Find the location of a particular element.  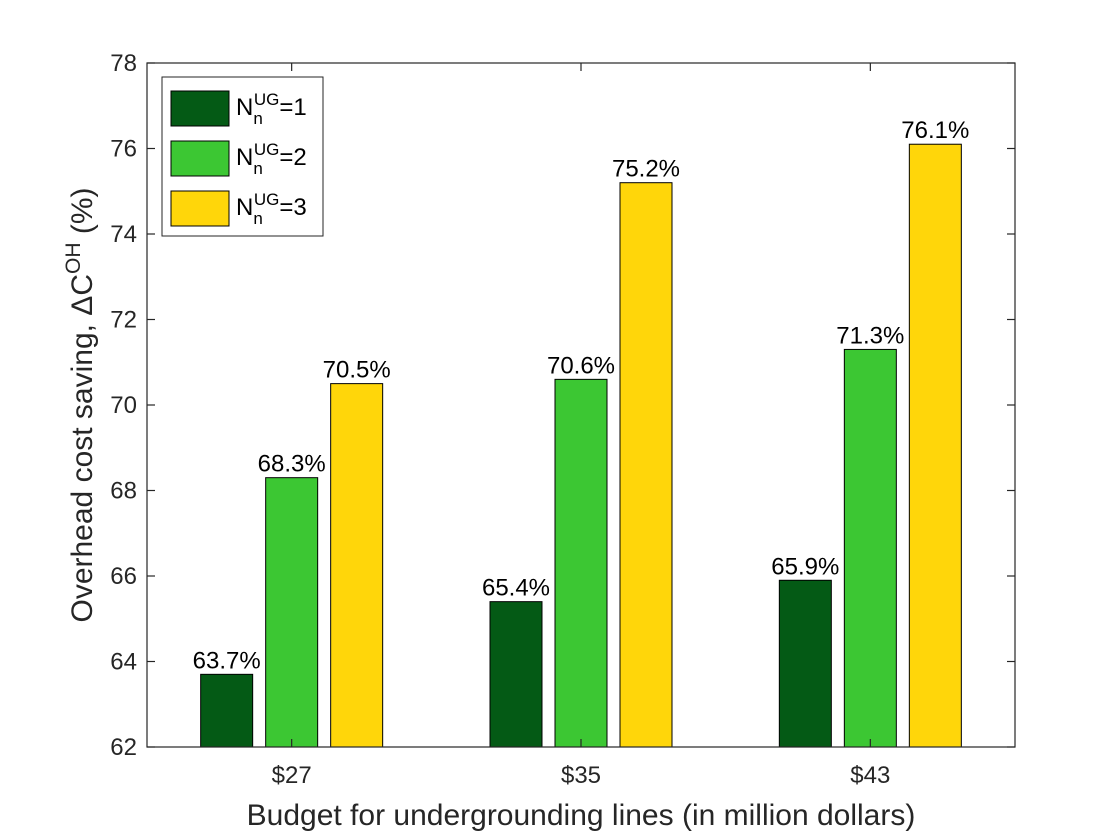

data-label: 63.7% is located at coordinates (227, 660).